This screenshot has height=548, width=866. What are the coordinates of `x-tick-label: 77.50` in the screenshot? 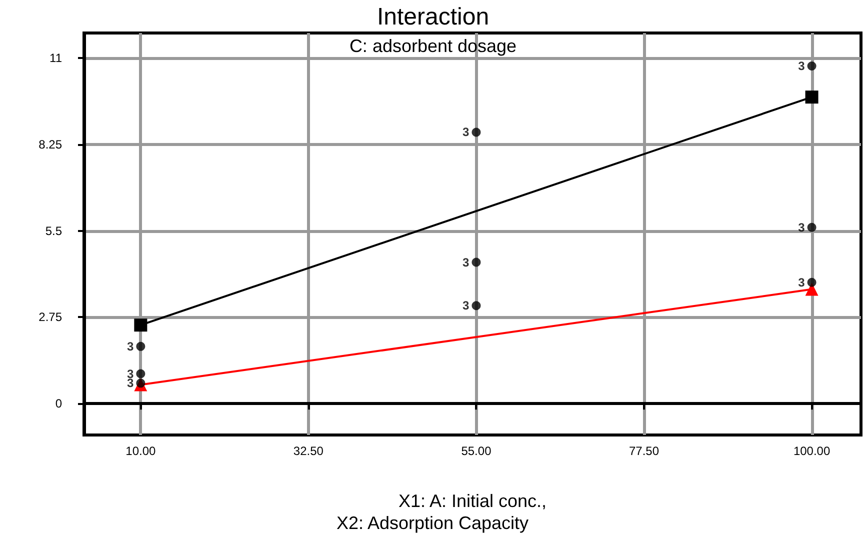 It's located at (644, 451).